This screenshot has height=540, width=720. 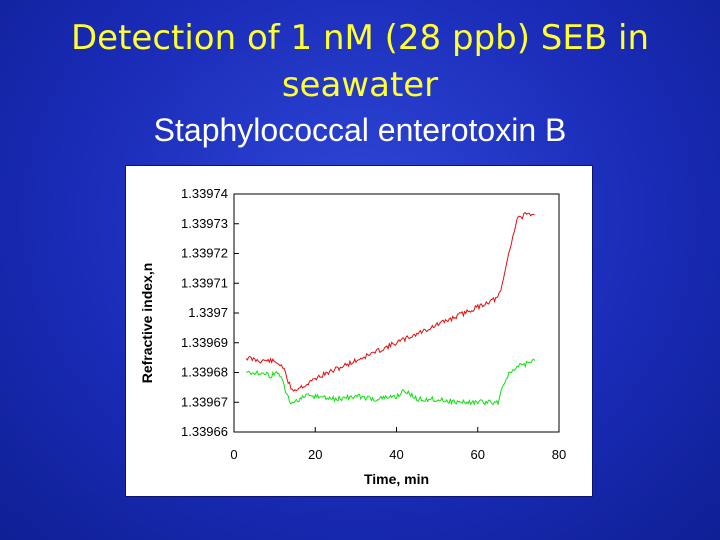 What do you see at coordinates (360, 85) in the screenshot?
I see `slide-title-line-2: seawater` at bounding box center [360, 85].